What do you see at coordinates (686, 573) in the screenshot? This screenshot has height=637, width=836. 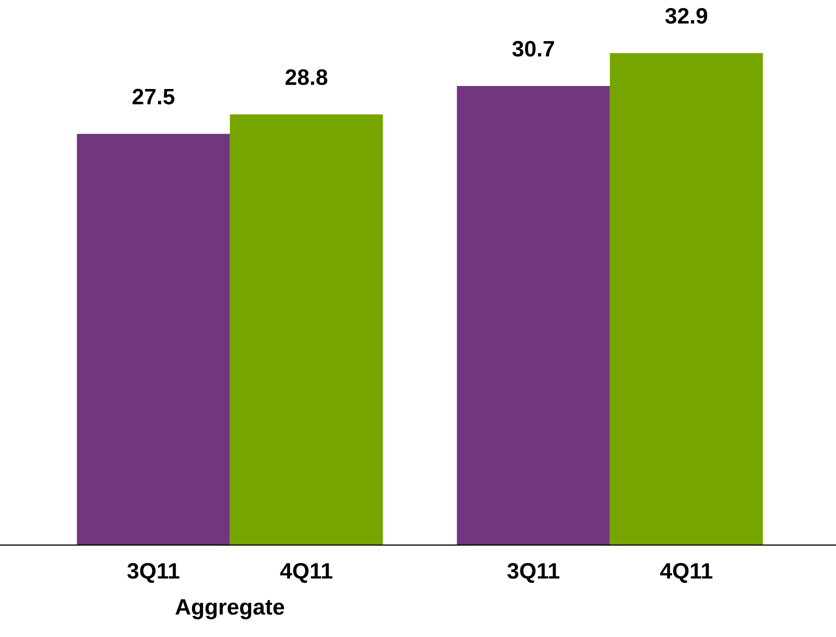 I see `text: 4Q11` at bounding box center [686, 573].